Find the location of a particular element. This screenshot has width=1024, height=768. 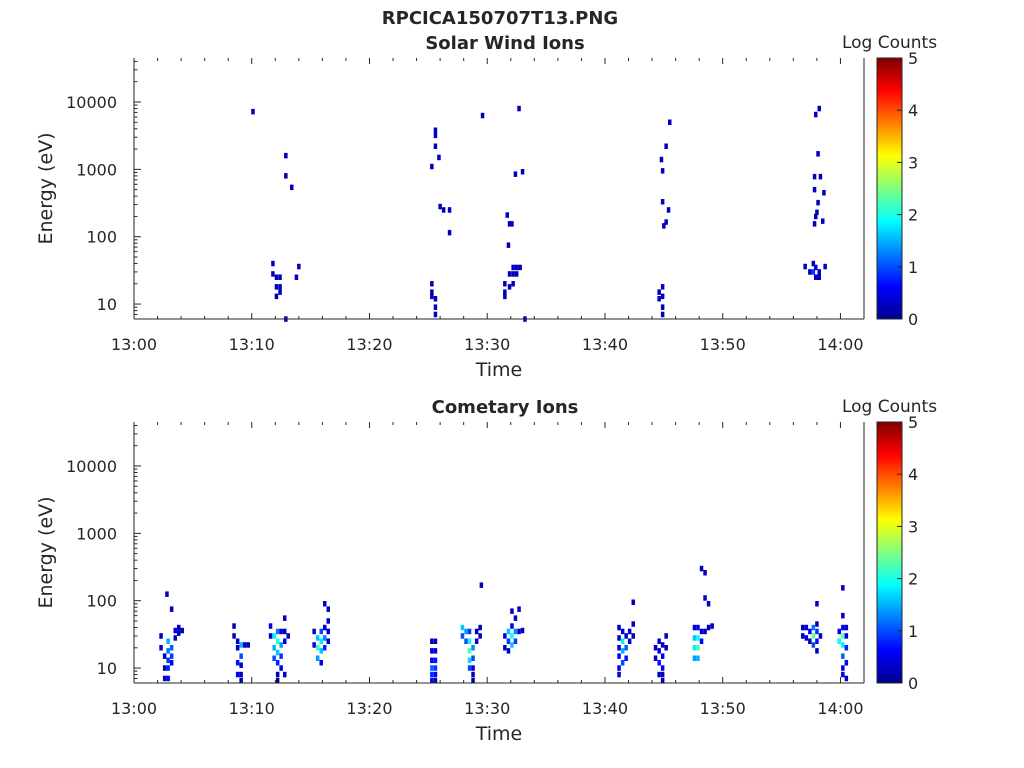

colorbar-tick-label: 2 is located at coordinates (913, 215).